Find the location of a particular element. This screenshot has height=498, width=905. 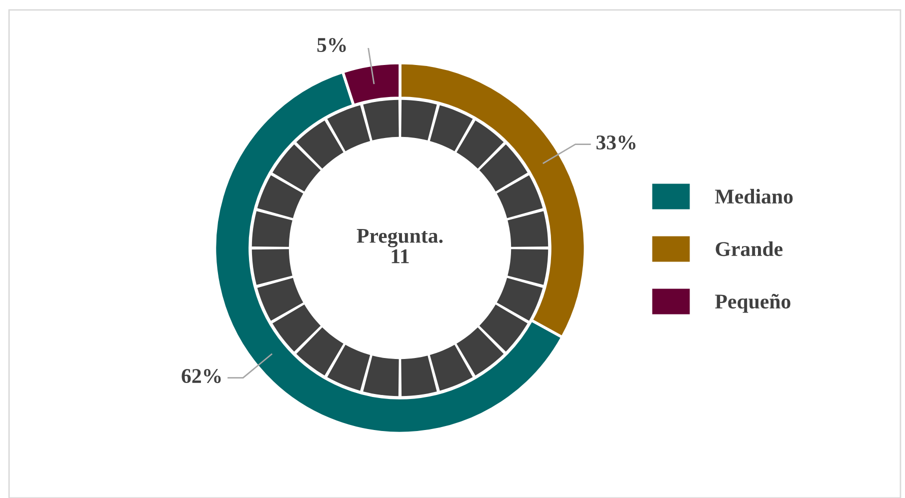

data-label: 33% is located at coordinates (616, 142).